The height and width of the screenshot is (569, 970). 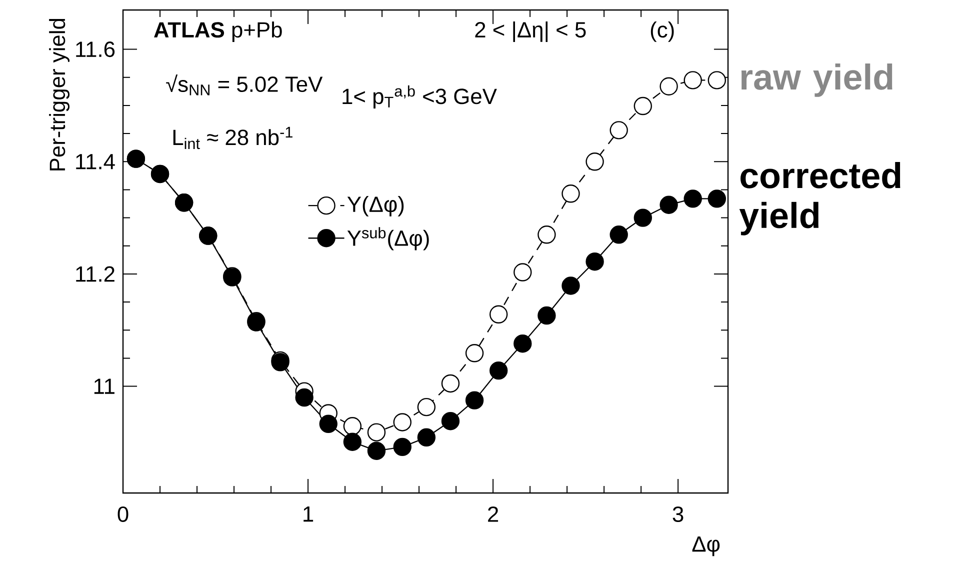 I want to click on annotation: √s$_{NN}$ = 5.02 TeV, so click(x=244, y=85).